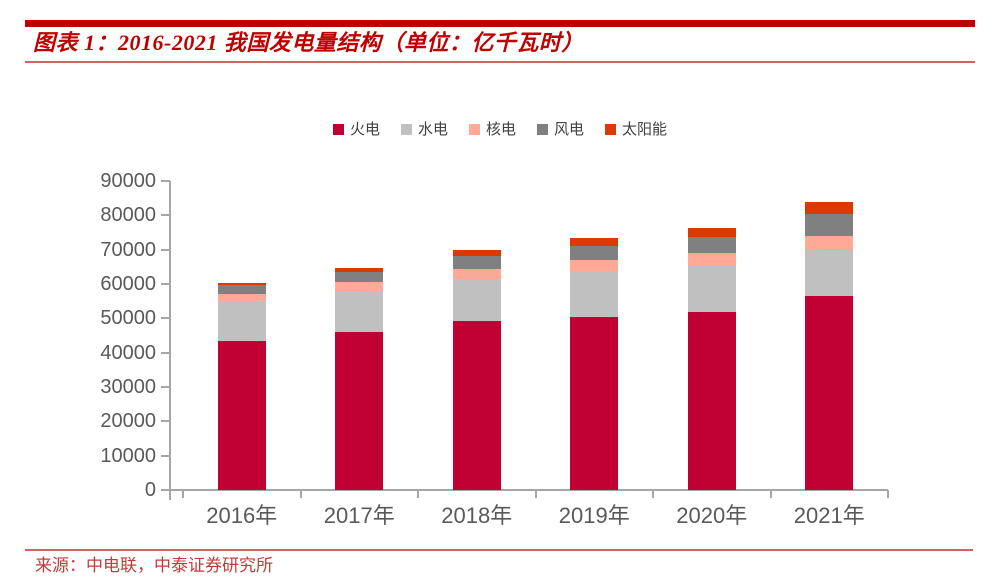 The height and width of the screenshot is (588, 1000). I want to click on bar-2021年-风电, so click(829, 224).